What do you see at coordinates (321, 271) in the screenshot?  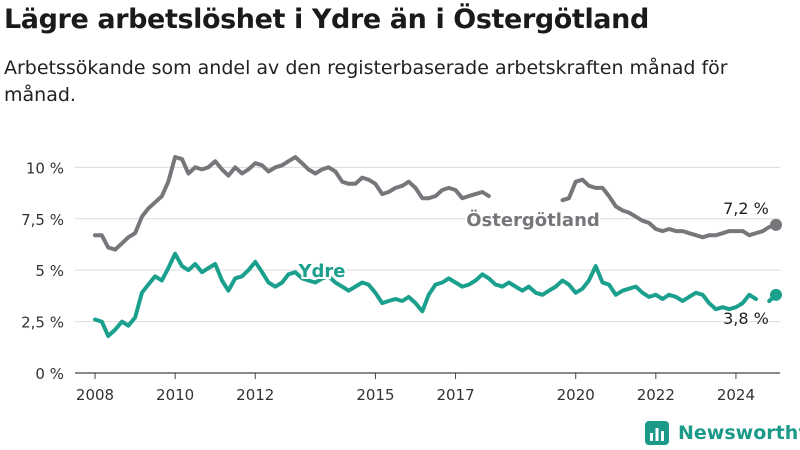 I see `series-label-ydre: Ydre` at bounding box center [321, 271].